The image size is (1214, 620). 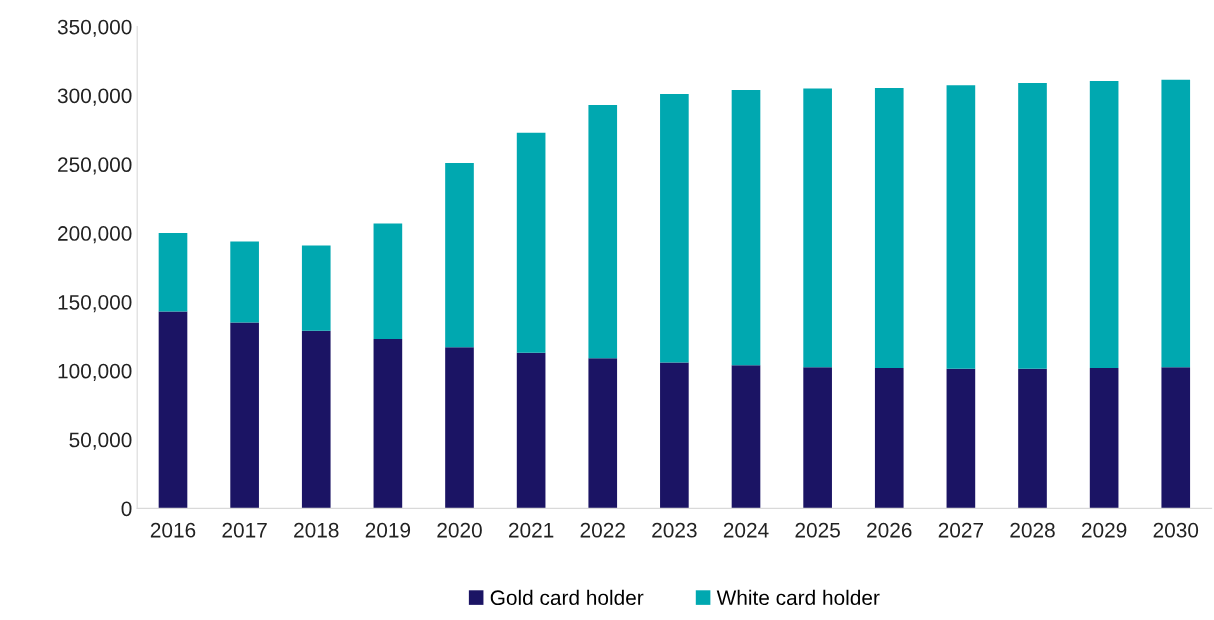 What do you see at coordinates (817, 530) in the screenshot?
I see `x-tick-label: 2025` at bounding box center [817, 530].